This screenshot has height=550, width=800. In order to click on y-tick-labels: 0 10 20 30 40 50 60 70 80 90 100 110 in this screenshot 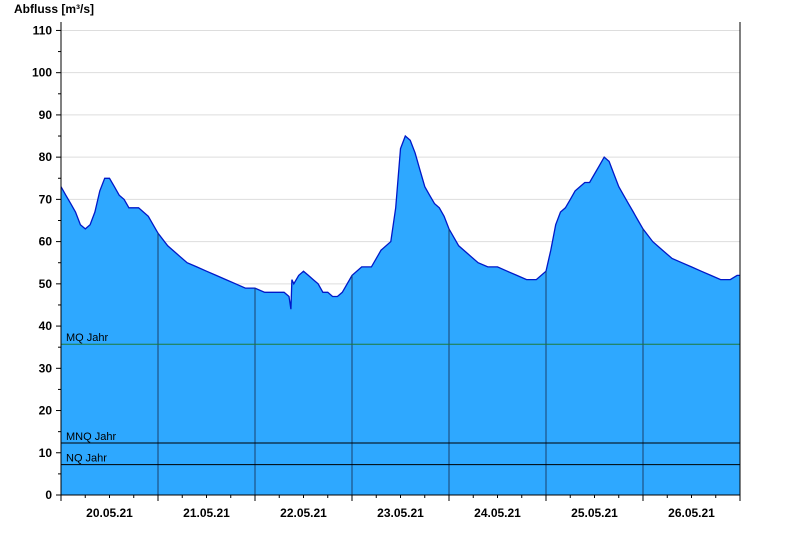, I will do `click(46, 262)`.